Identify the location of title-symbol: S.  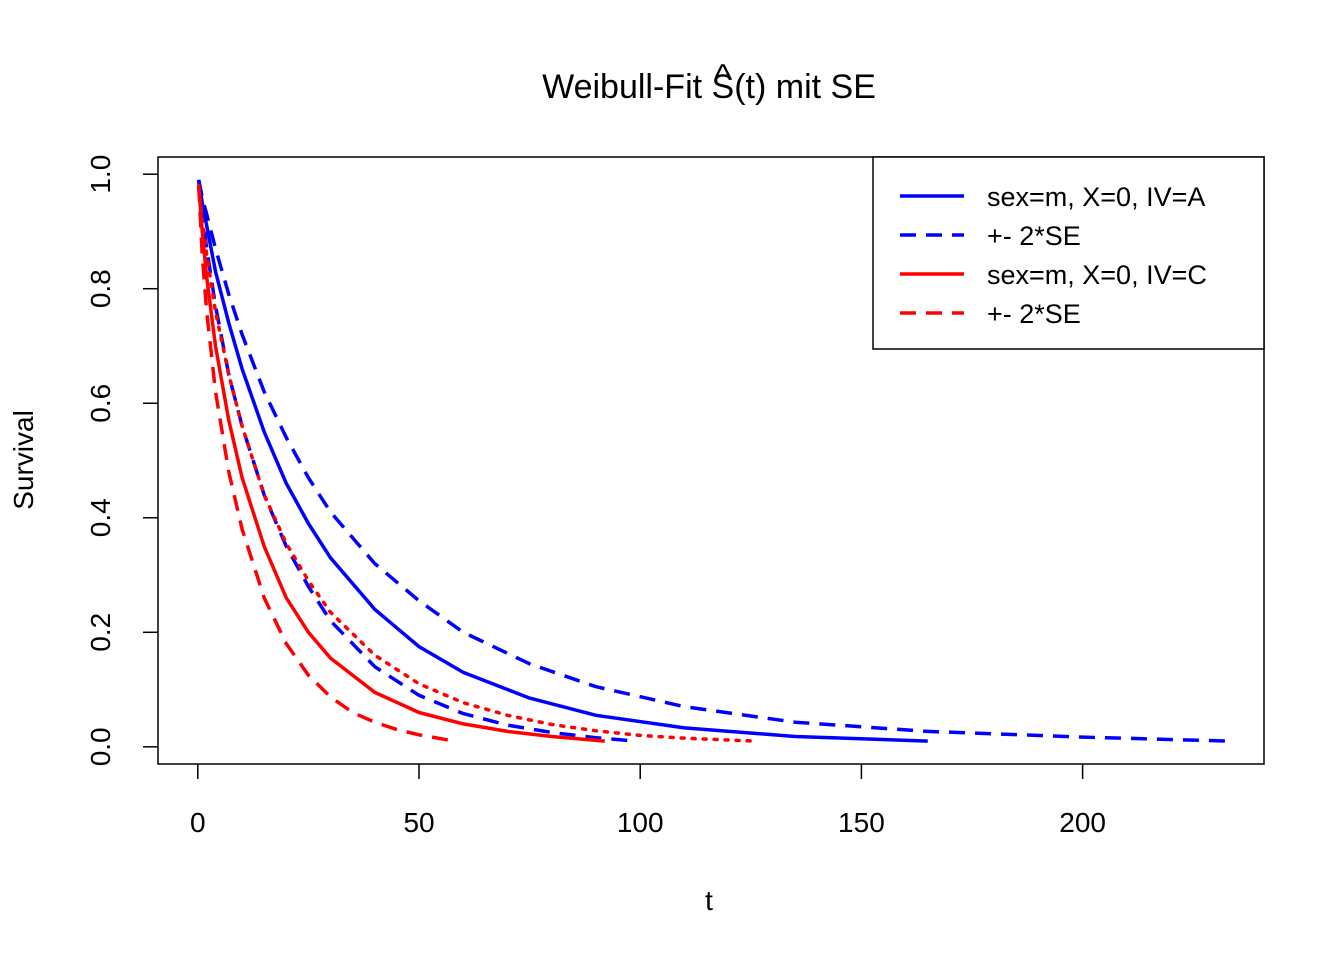
(723, 87).